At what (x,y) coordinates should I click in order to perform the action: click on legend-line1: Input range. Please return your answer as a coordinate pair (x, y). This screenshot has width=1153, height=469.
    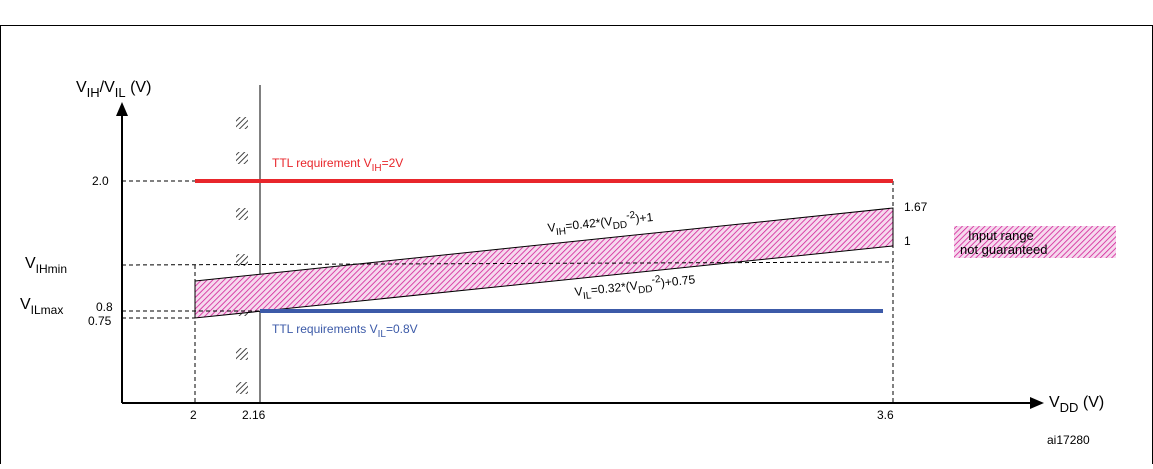
    Looking at the image, I should click on (1001, 235).